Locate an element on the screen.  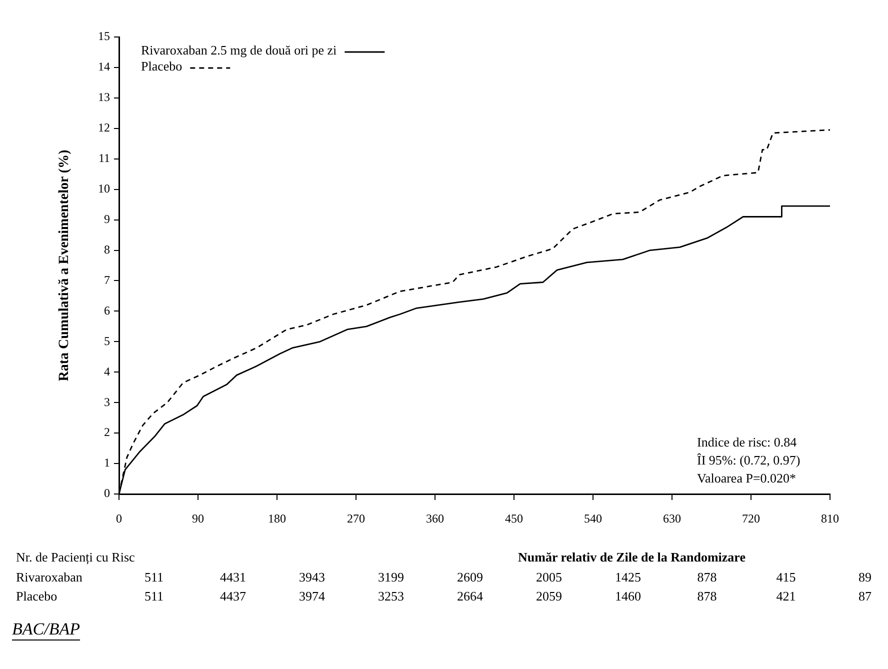
y-tick-label: 5 is located at coordinates (107, 341).